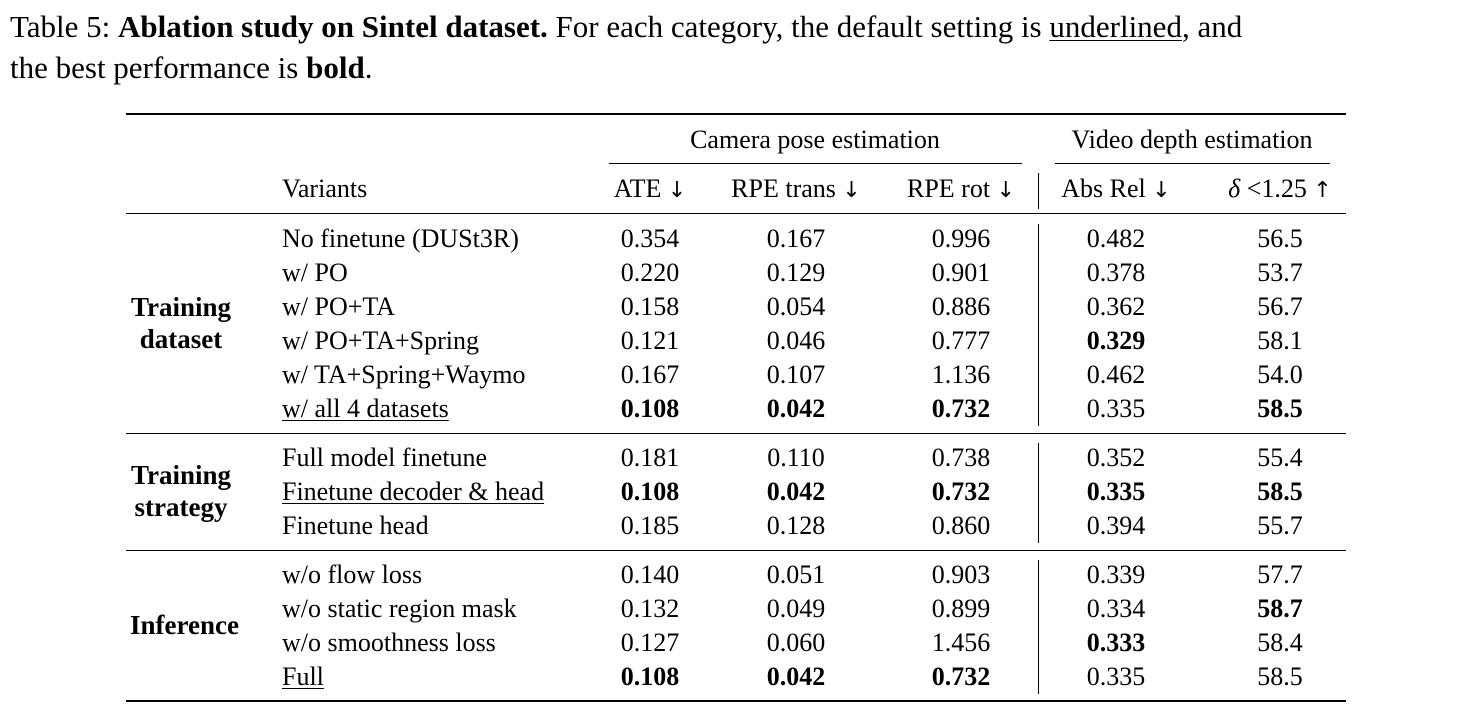 The image size is (1473, 719). Describe the element at coordinates (796, 189) in the screenshot. I see `col-header-rpe-trans: RPE trans ↓` at that location.